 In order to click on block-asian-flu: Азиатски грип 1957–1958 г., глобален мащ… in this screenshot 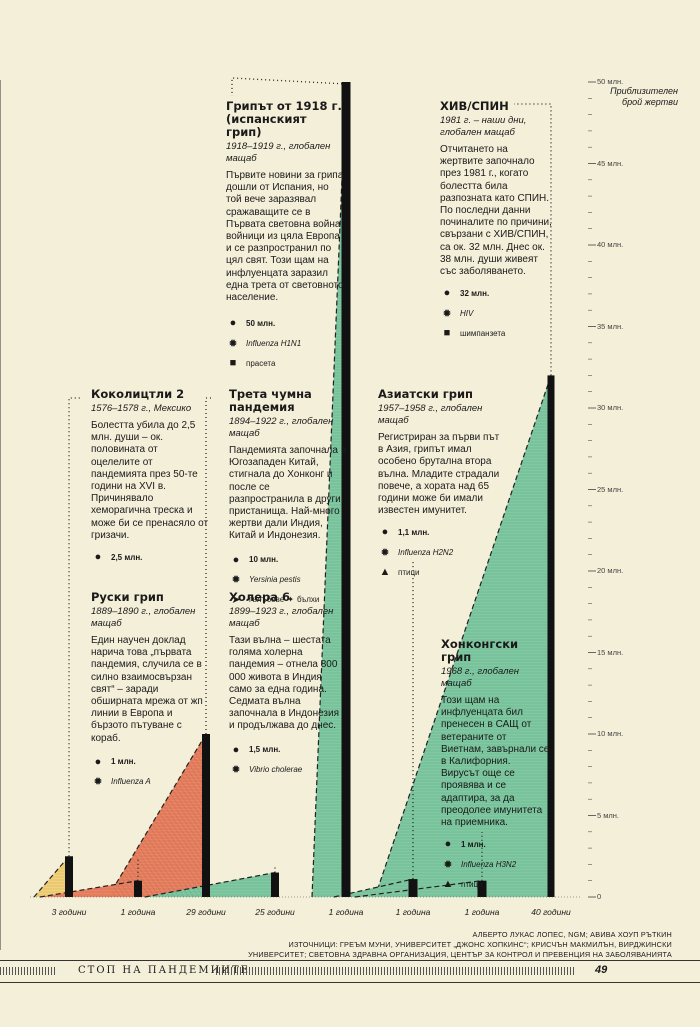, I will do `click(442, 483)`.